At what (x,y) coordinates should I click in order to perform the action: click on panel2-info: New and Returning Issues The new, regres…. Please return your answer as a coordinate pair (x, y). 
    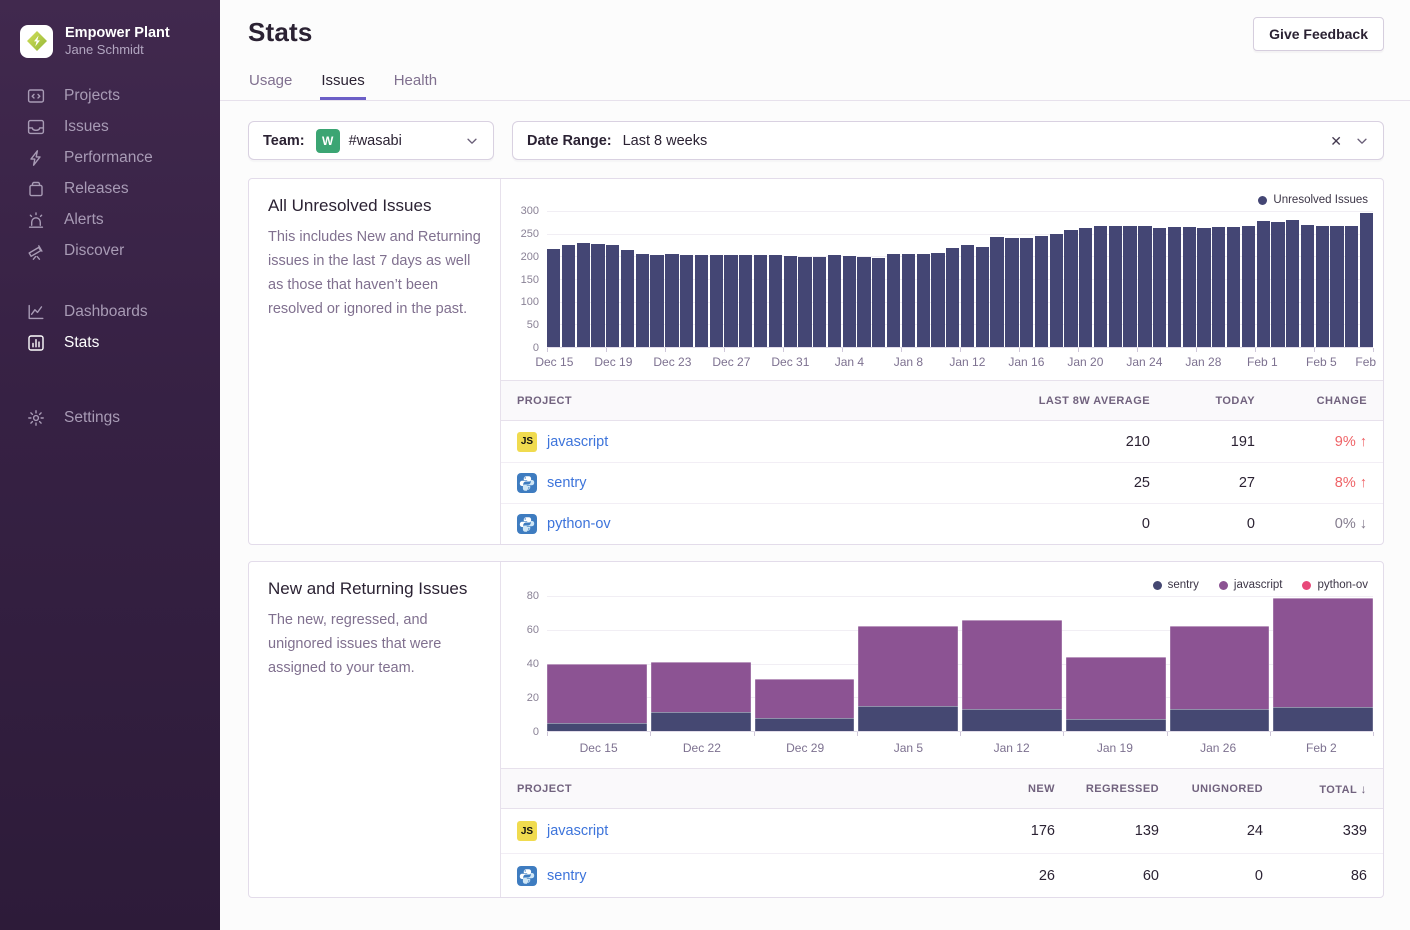
    Looking at the image, I should click on (375, 729).